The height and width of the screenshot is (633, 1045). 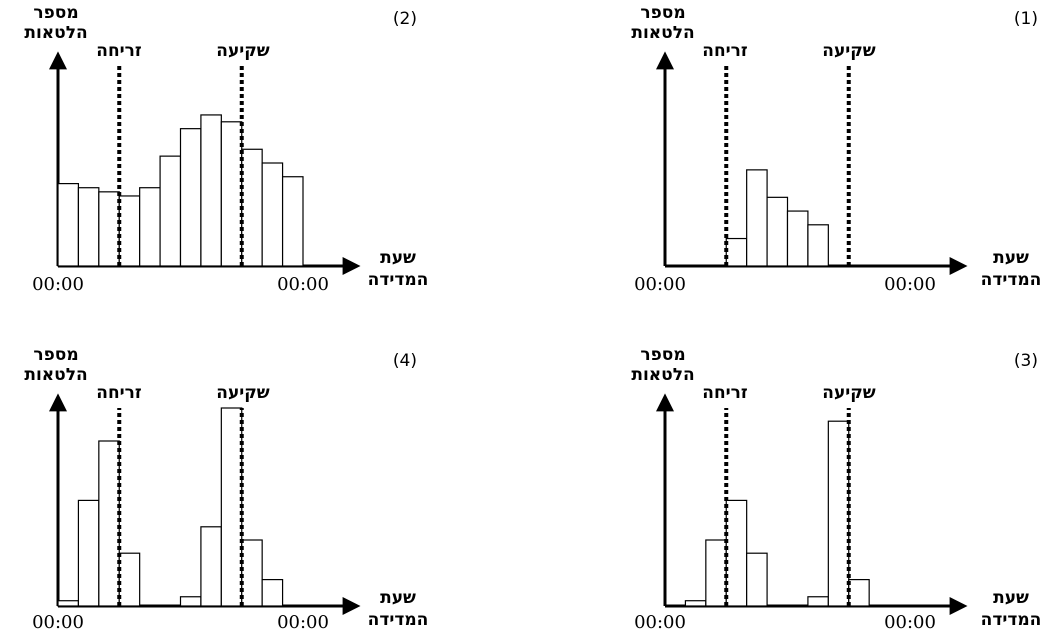 I want to click on panel-number: (3), so click(x=1026, y=361).